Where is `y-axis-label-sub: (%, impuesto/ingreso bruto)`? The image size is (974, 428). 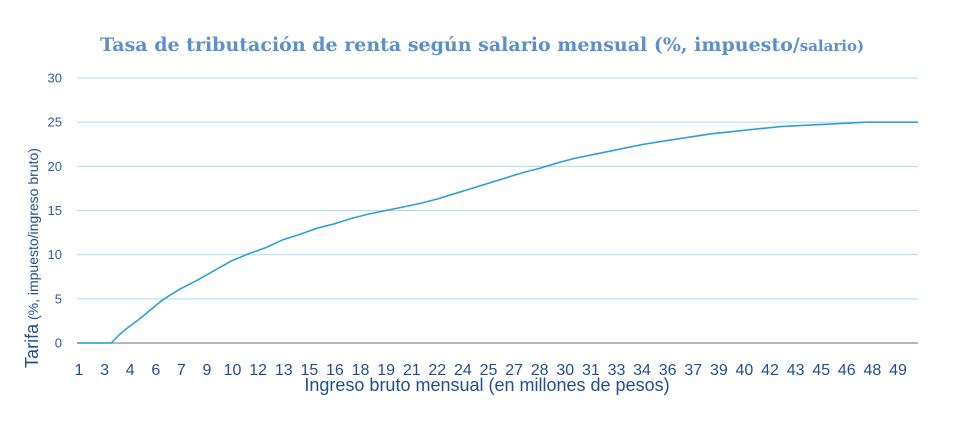 y-axis-label-sub: (%, impuesto/ingreso bruto) is located at coordinates (33, 234).